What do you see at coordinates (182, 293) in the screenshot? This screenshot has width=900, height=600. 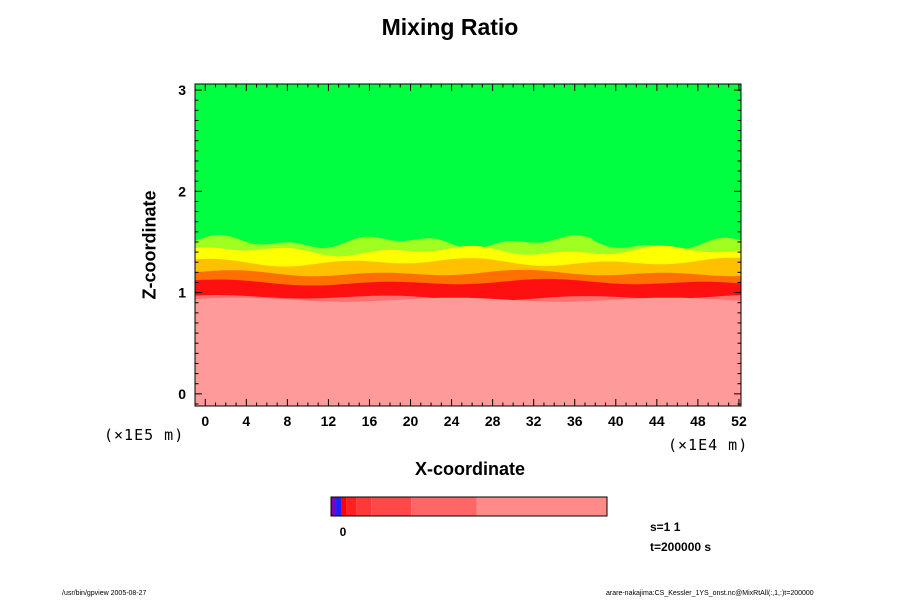 I see `y-tick-label: 1` at bounding box center [182, 293].